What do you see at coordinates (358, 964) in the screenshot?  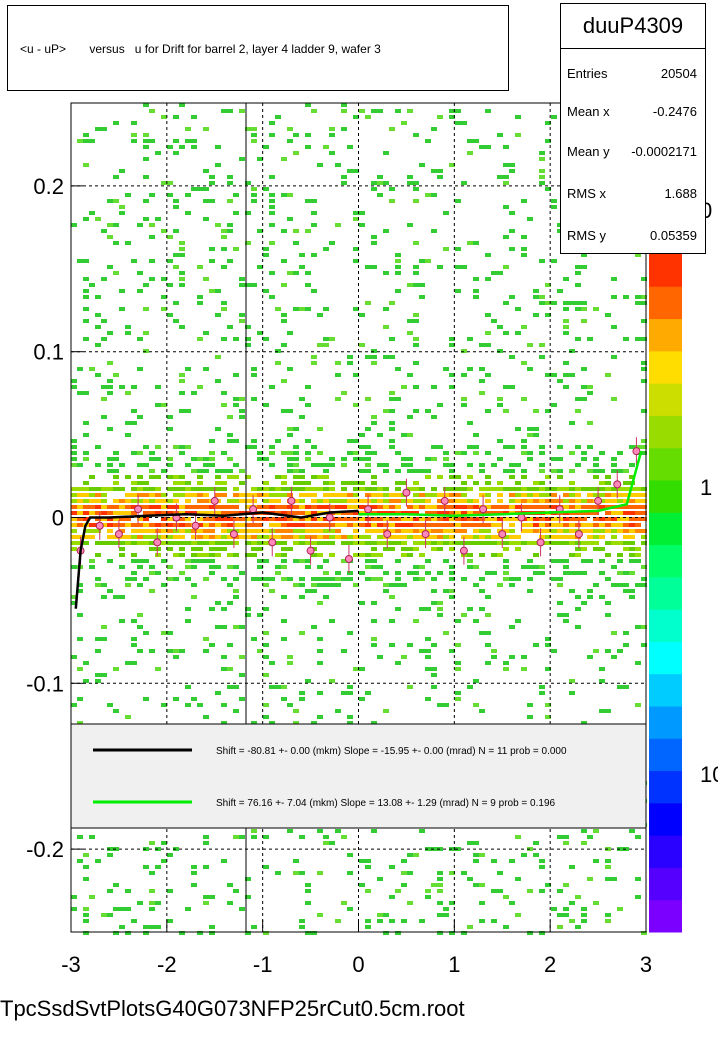 I see `x-tick-label: 0` at bounding box center [358, 964].